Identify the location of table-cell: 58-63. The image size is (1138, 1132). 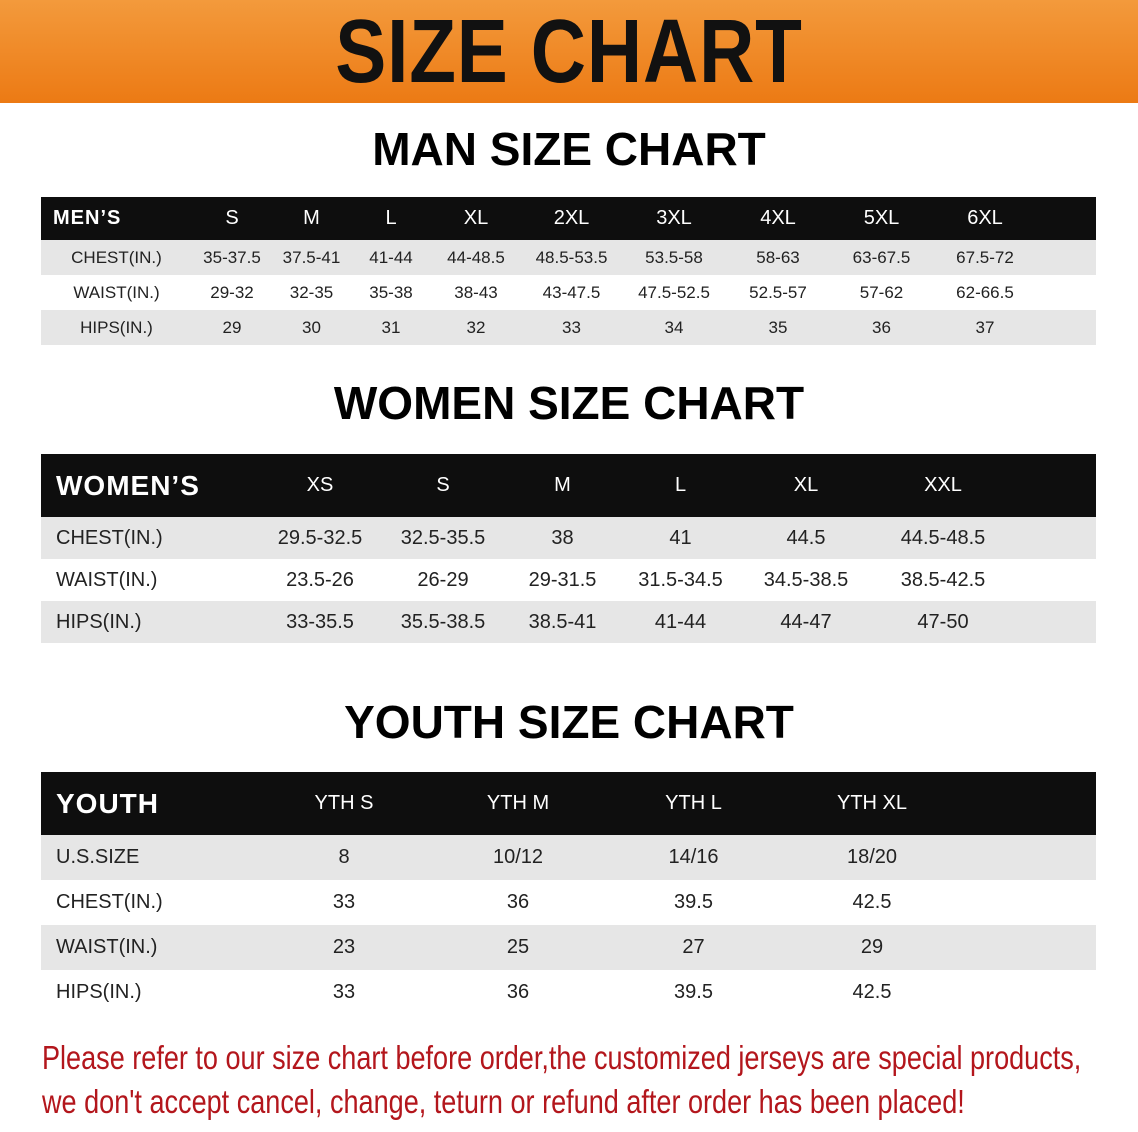
(778, 257).